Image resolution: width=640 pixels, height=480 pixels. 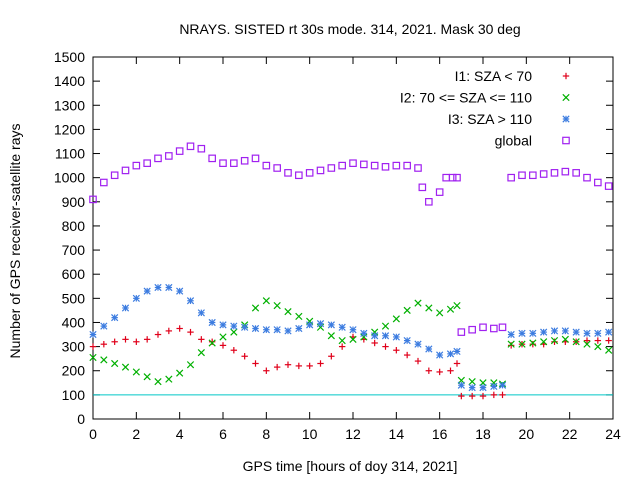 What do you see at coordinates (74, 395) in the screenshot?
I see `y-tick-label: 100` at bounding box center [74, 395].